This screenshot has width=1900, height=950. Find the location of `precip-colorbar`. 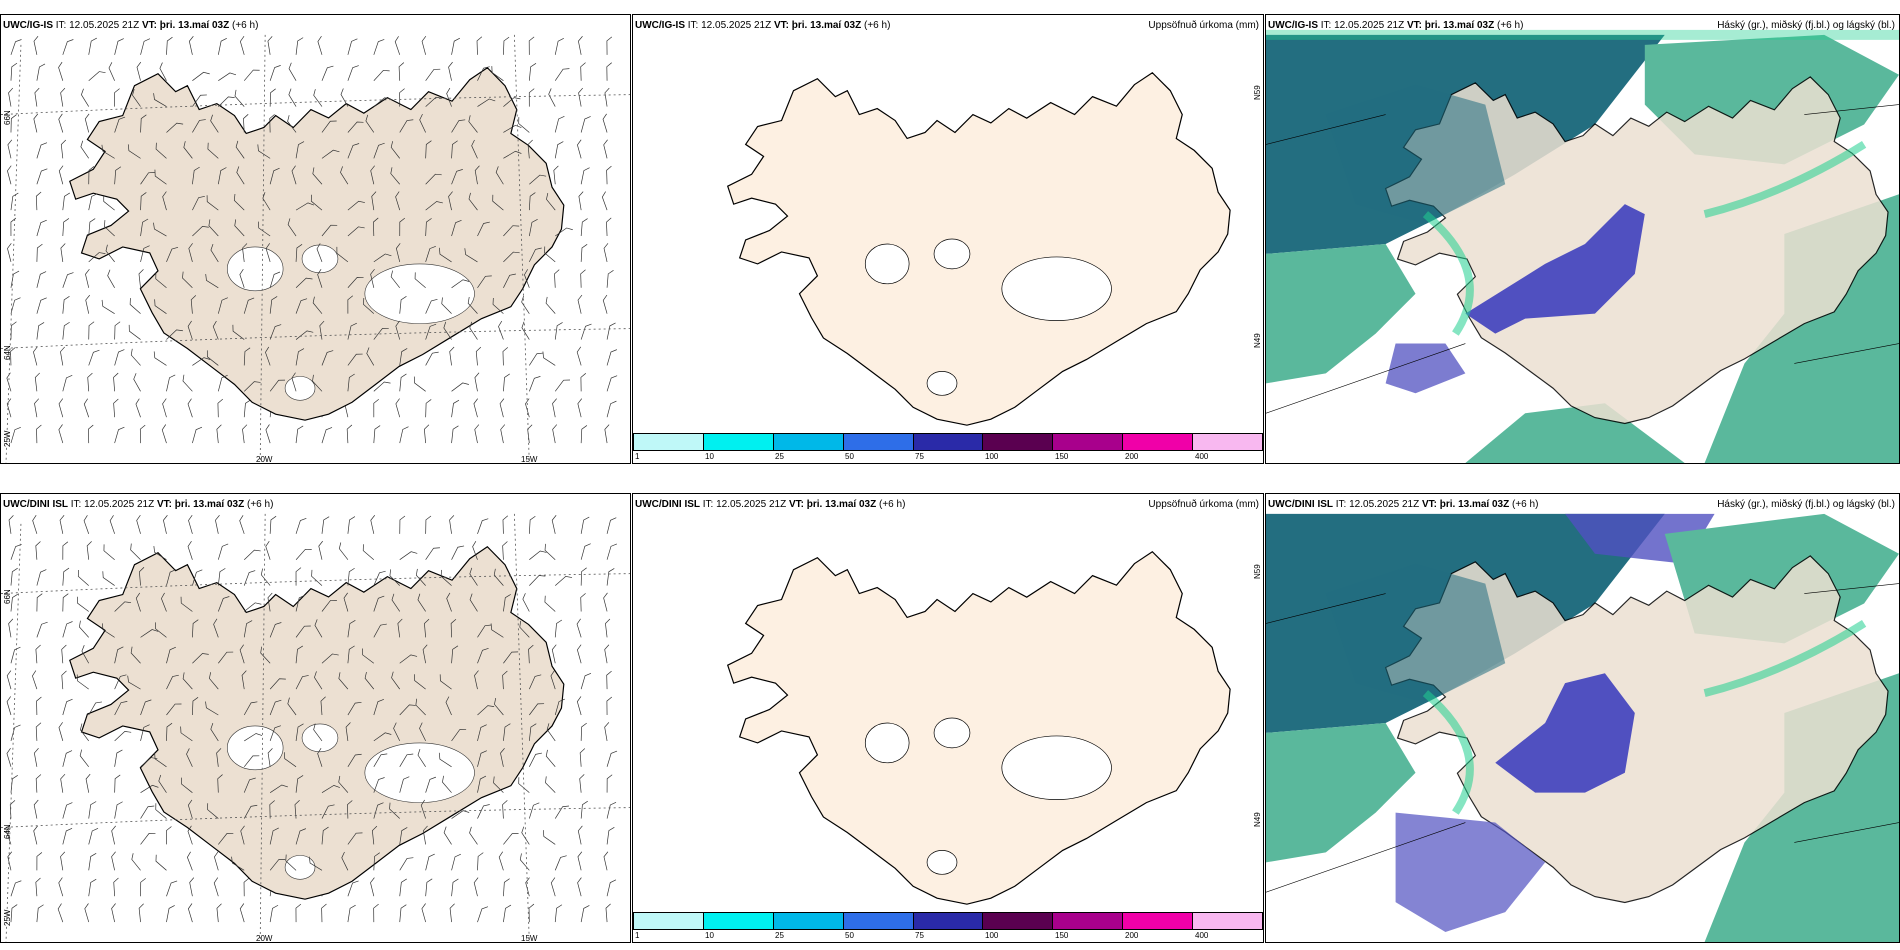

precip-colorbar is located at coordinates (948, 921).